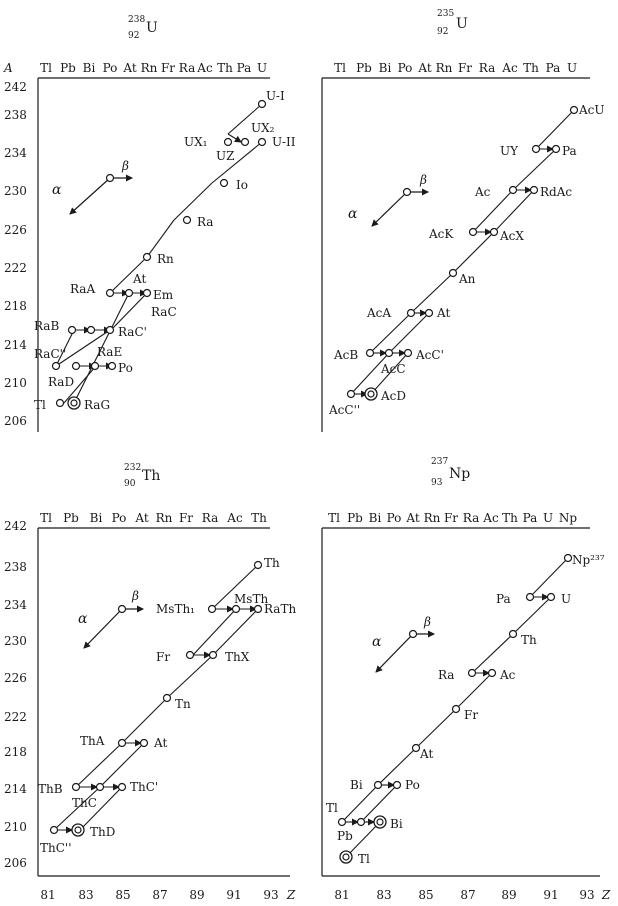  What do you see at coordinates (364, 859) in the screenshot?
I see `nuclide-label: Tl` at bounding box center [364, 859].